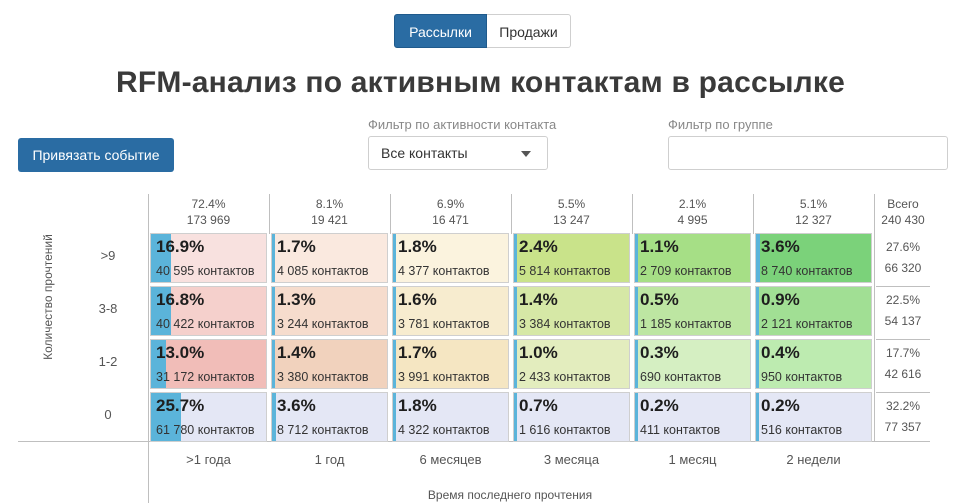  What do you see at coordinates (440, 31) in the screenshot?
I see `tab-mailings: Рассылки` at bounding box center [440, 31].